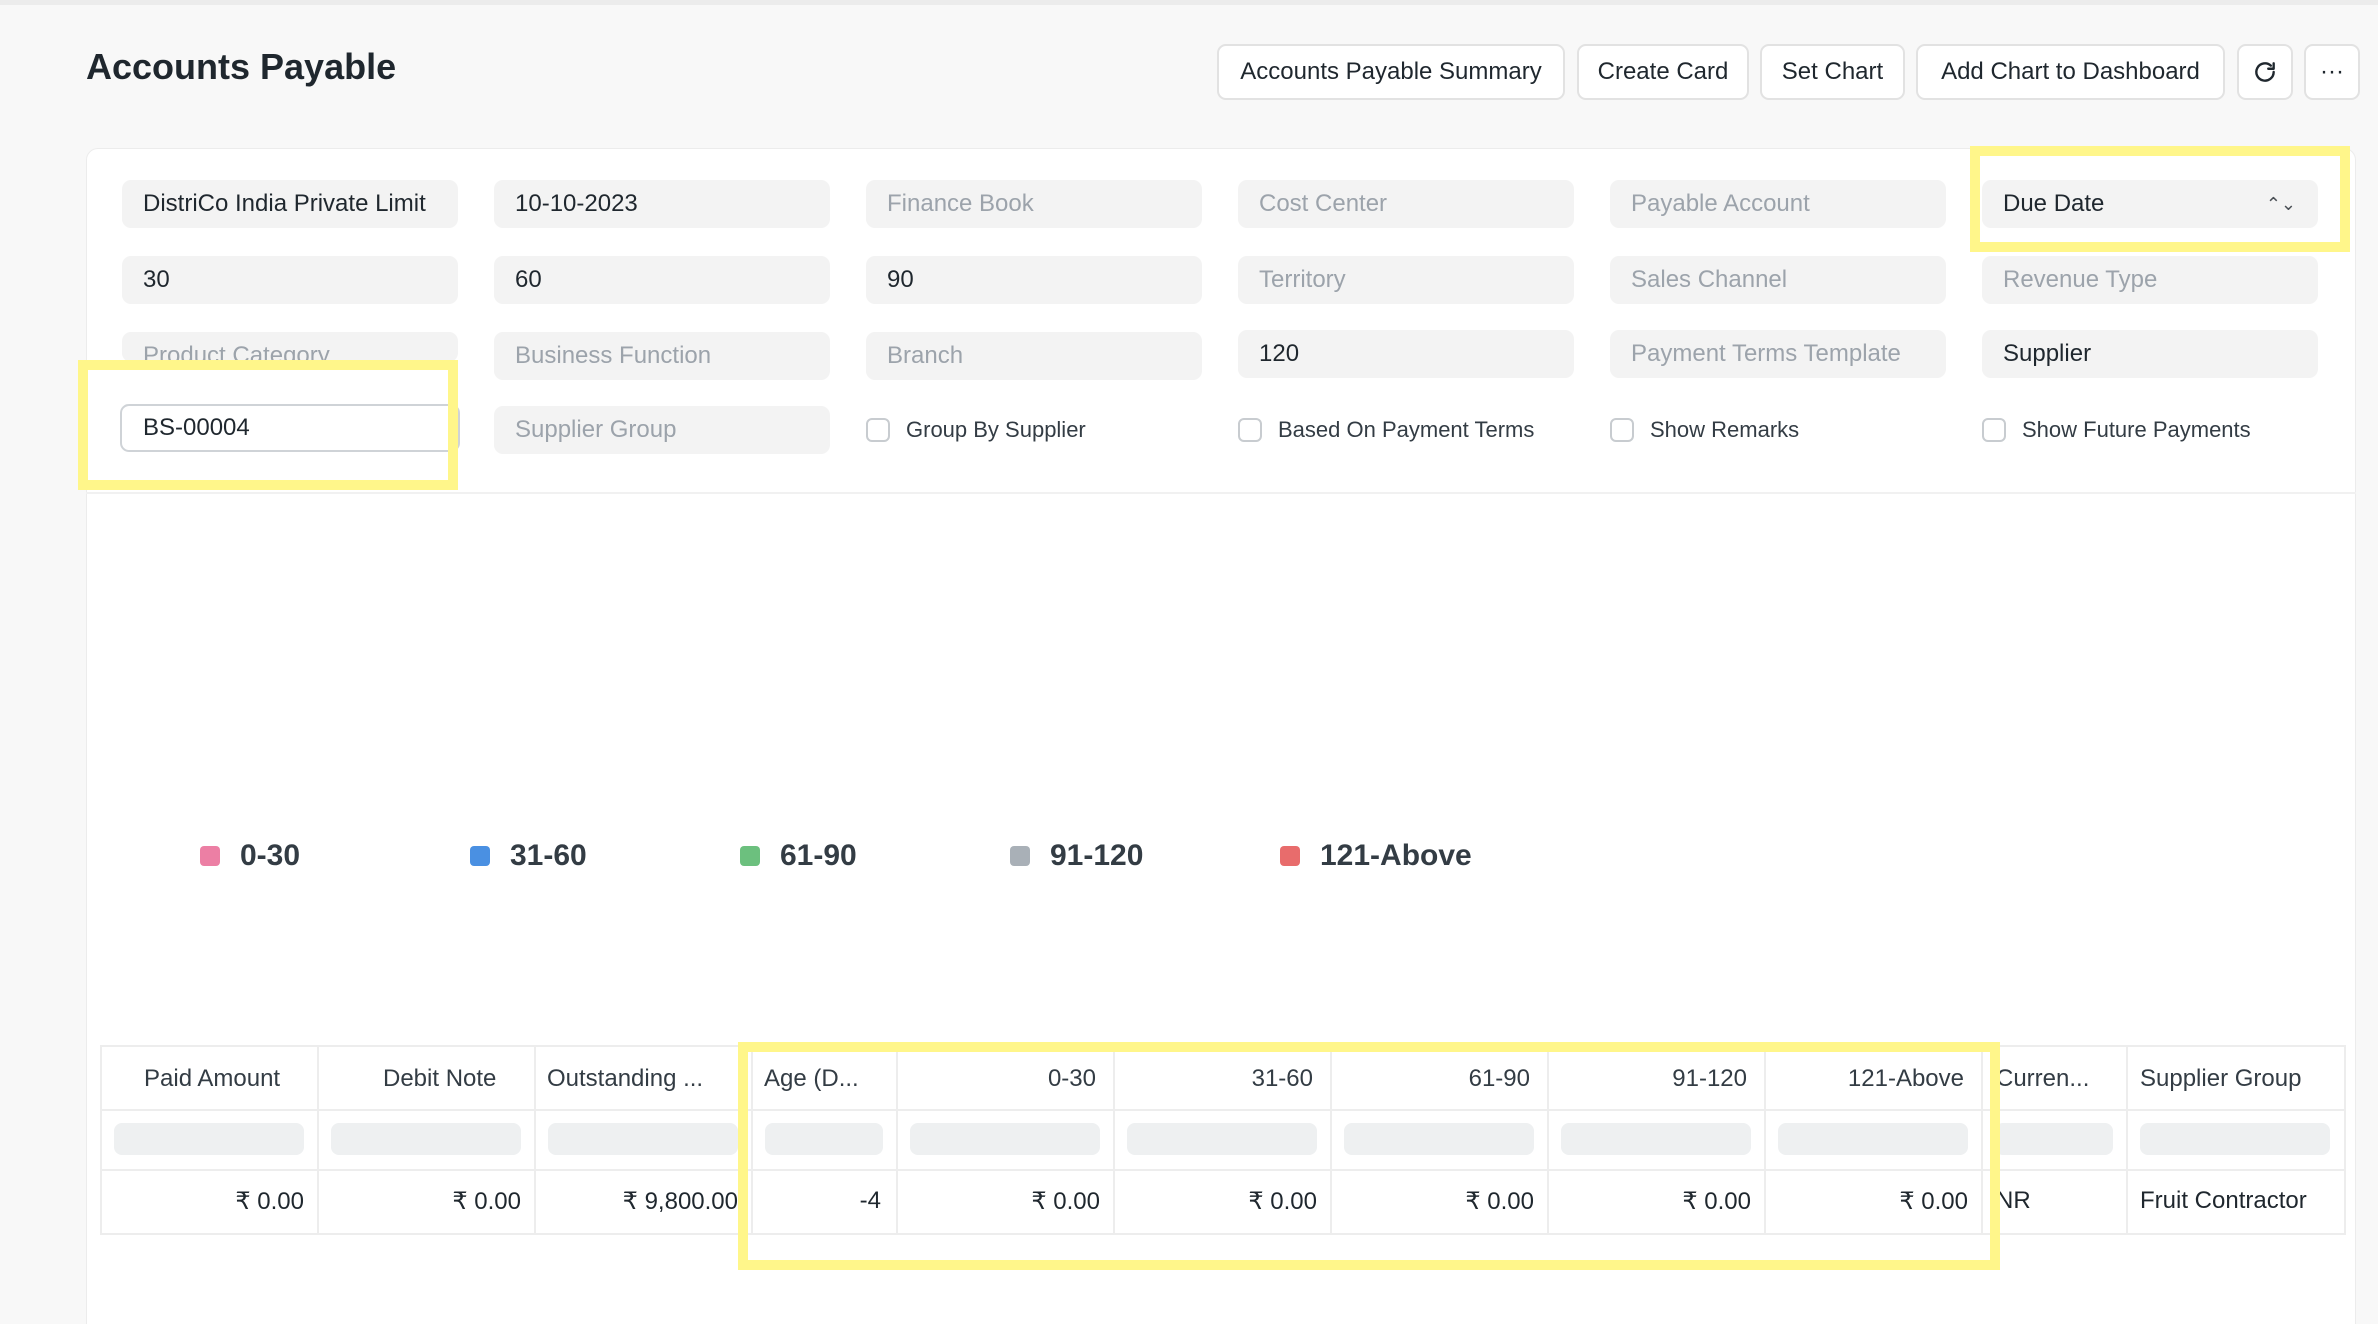  What do you see at coordinates (2070, 72) in the screenshot?
I see `add-chart-to-dashboard-button: Add Chart to Dashboard` at bounding box center [2070, 72].